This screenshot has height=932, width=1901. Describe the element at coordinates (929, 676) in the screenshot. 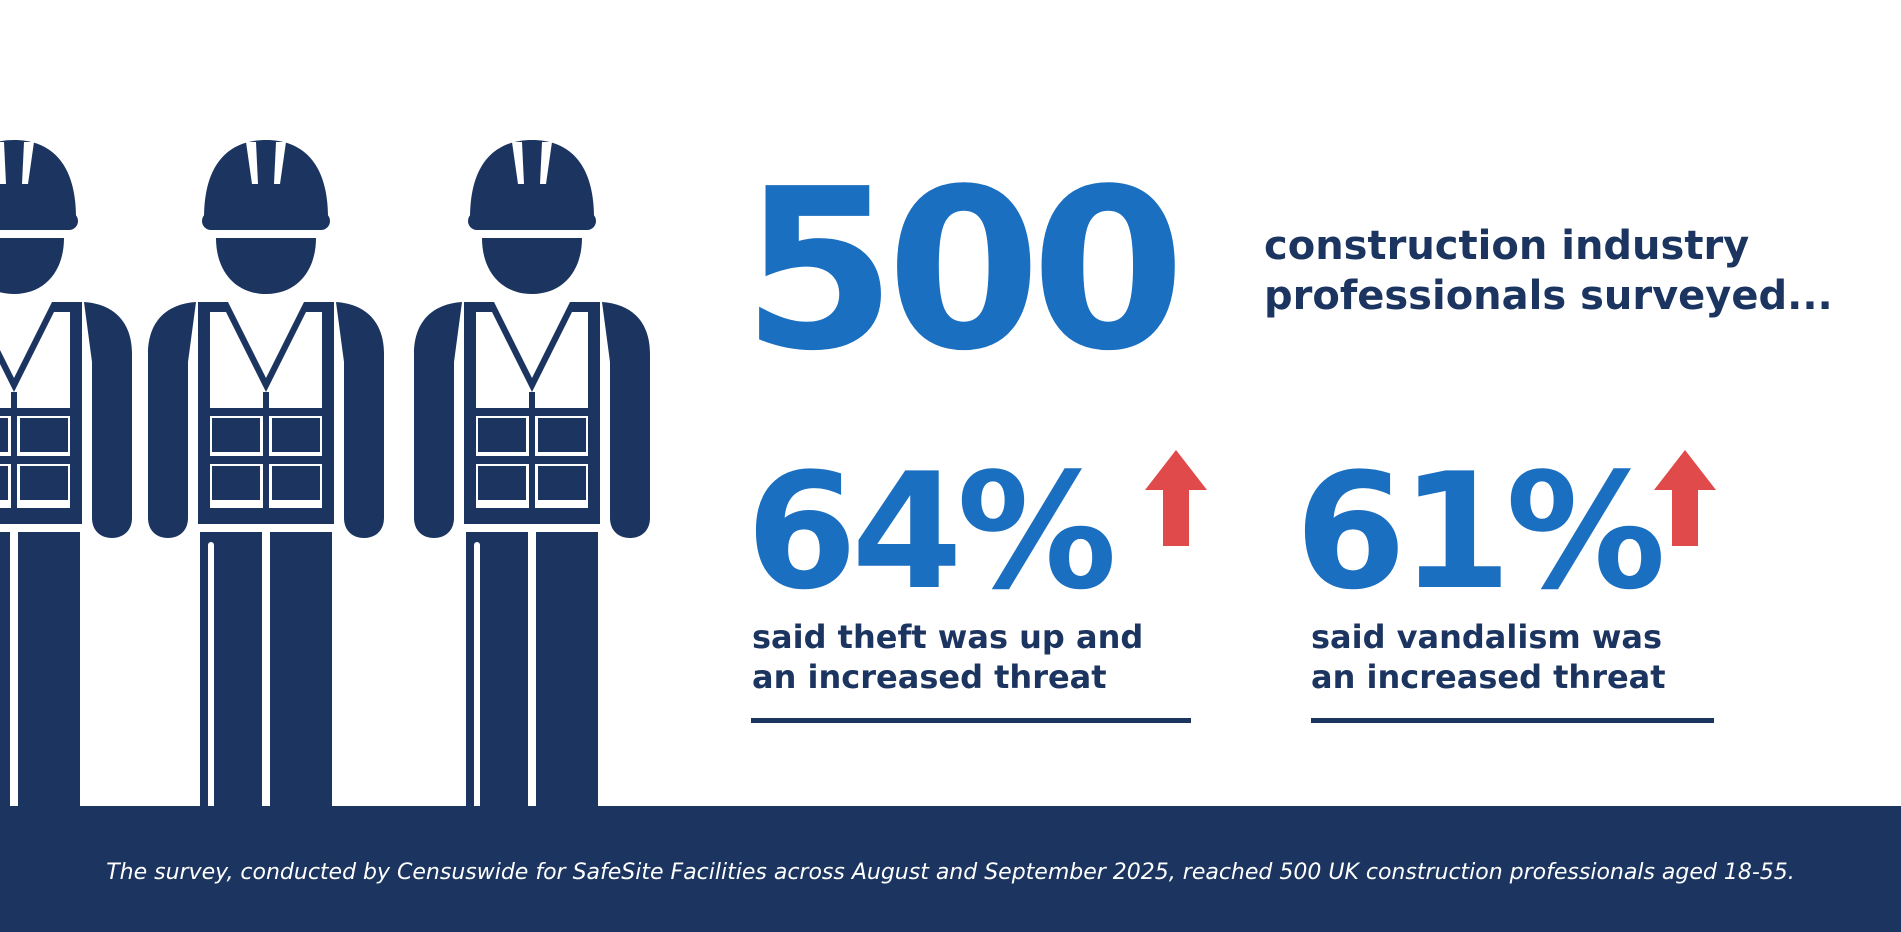

I see `theft-description-line-2: an increased threat` at that location.